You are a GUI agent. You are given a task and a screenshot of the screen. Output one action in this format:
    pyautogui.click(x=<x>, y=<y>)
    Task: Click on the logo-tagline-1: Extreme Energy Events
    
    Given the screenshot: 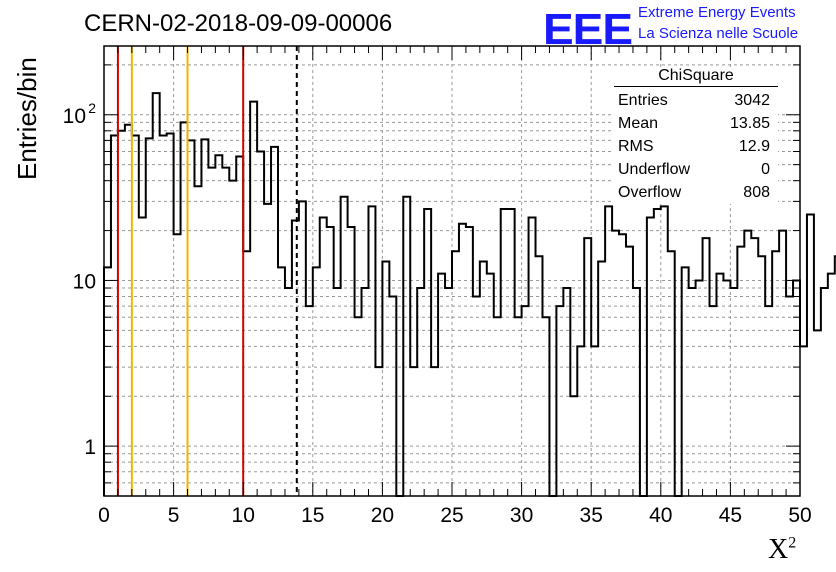 What is the action you would take?
    pyautogui.click(x=717, y=12)
    